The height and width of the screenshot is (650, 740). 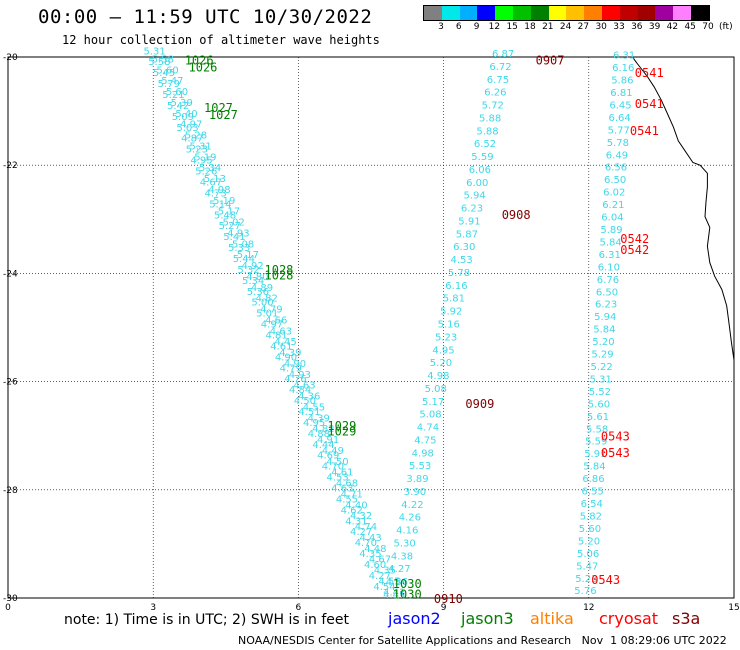 I want to click on pass-time-label: 0909, so click(x=479, y=404).